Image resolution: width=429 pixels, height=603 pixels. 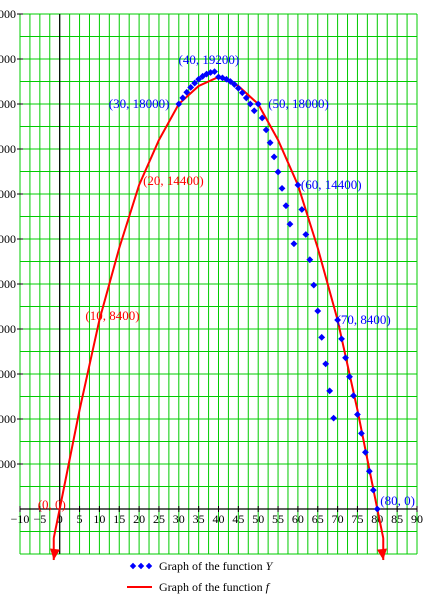 I want to click on x-tick-label: 55, so click(x=278, y=519).